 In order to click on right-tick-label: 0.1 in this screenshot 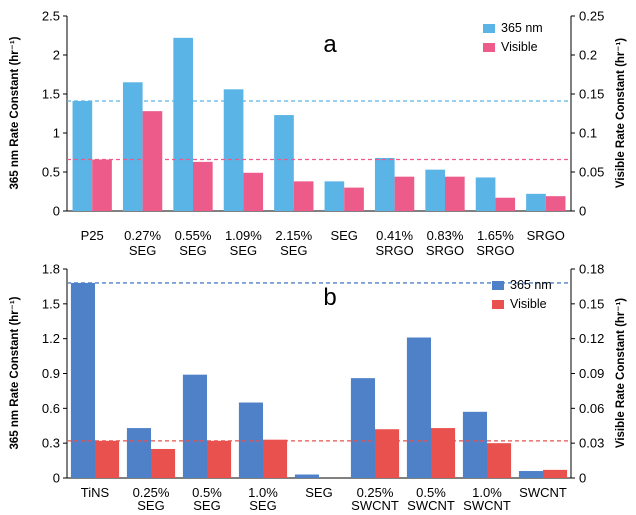, I will do `click(588, 133)`.